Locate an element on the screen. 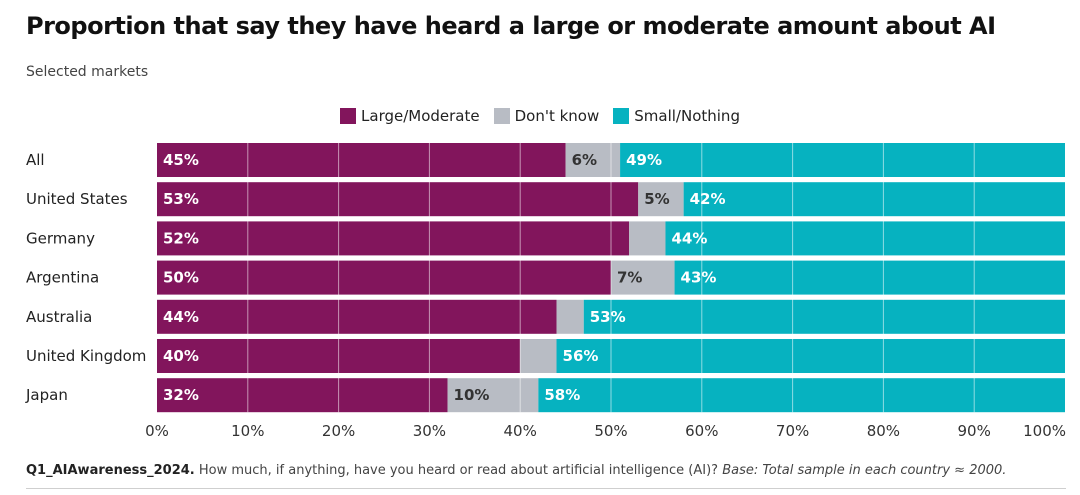 Image resolution: width=1080 pixels, height=495 pixels. chart-subtitle: Selected markets is located at coordinates (87, 72).